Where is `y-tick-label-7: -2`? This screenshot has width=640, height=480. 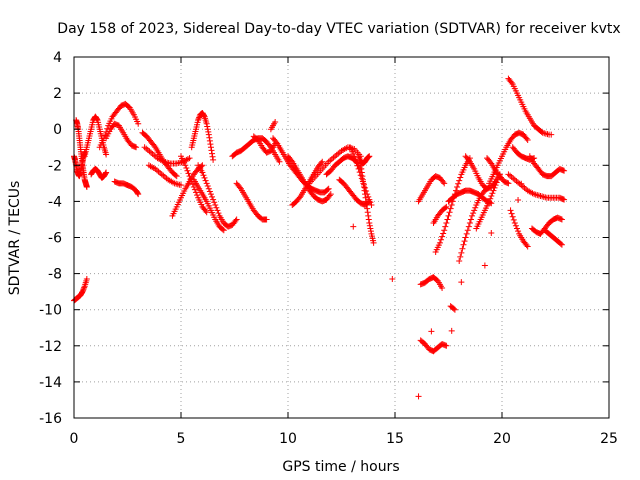
y-tick-label-7: -2 is located at coordinates (55, 166).